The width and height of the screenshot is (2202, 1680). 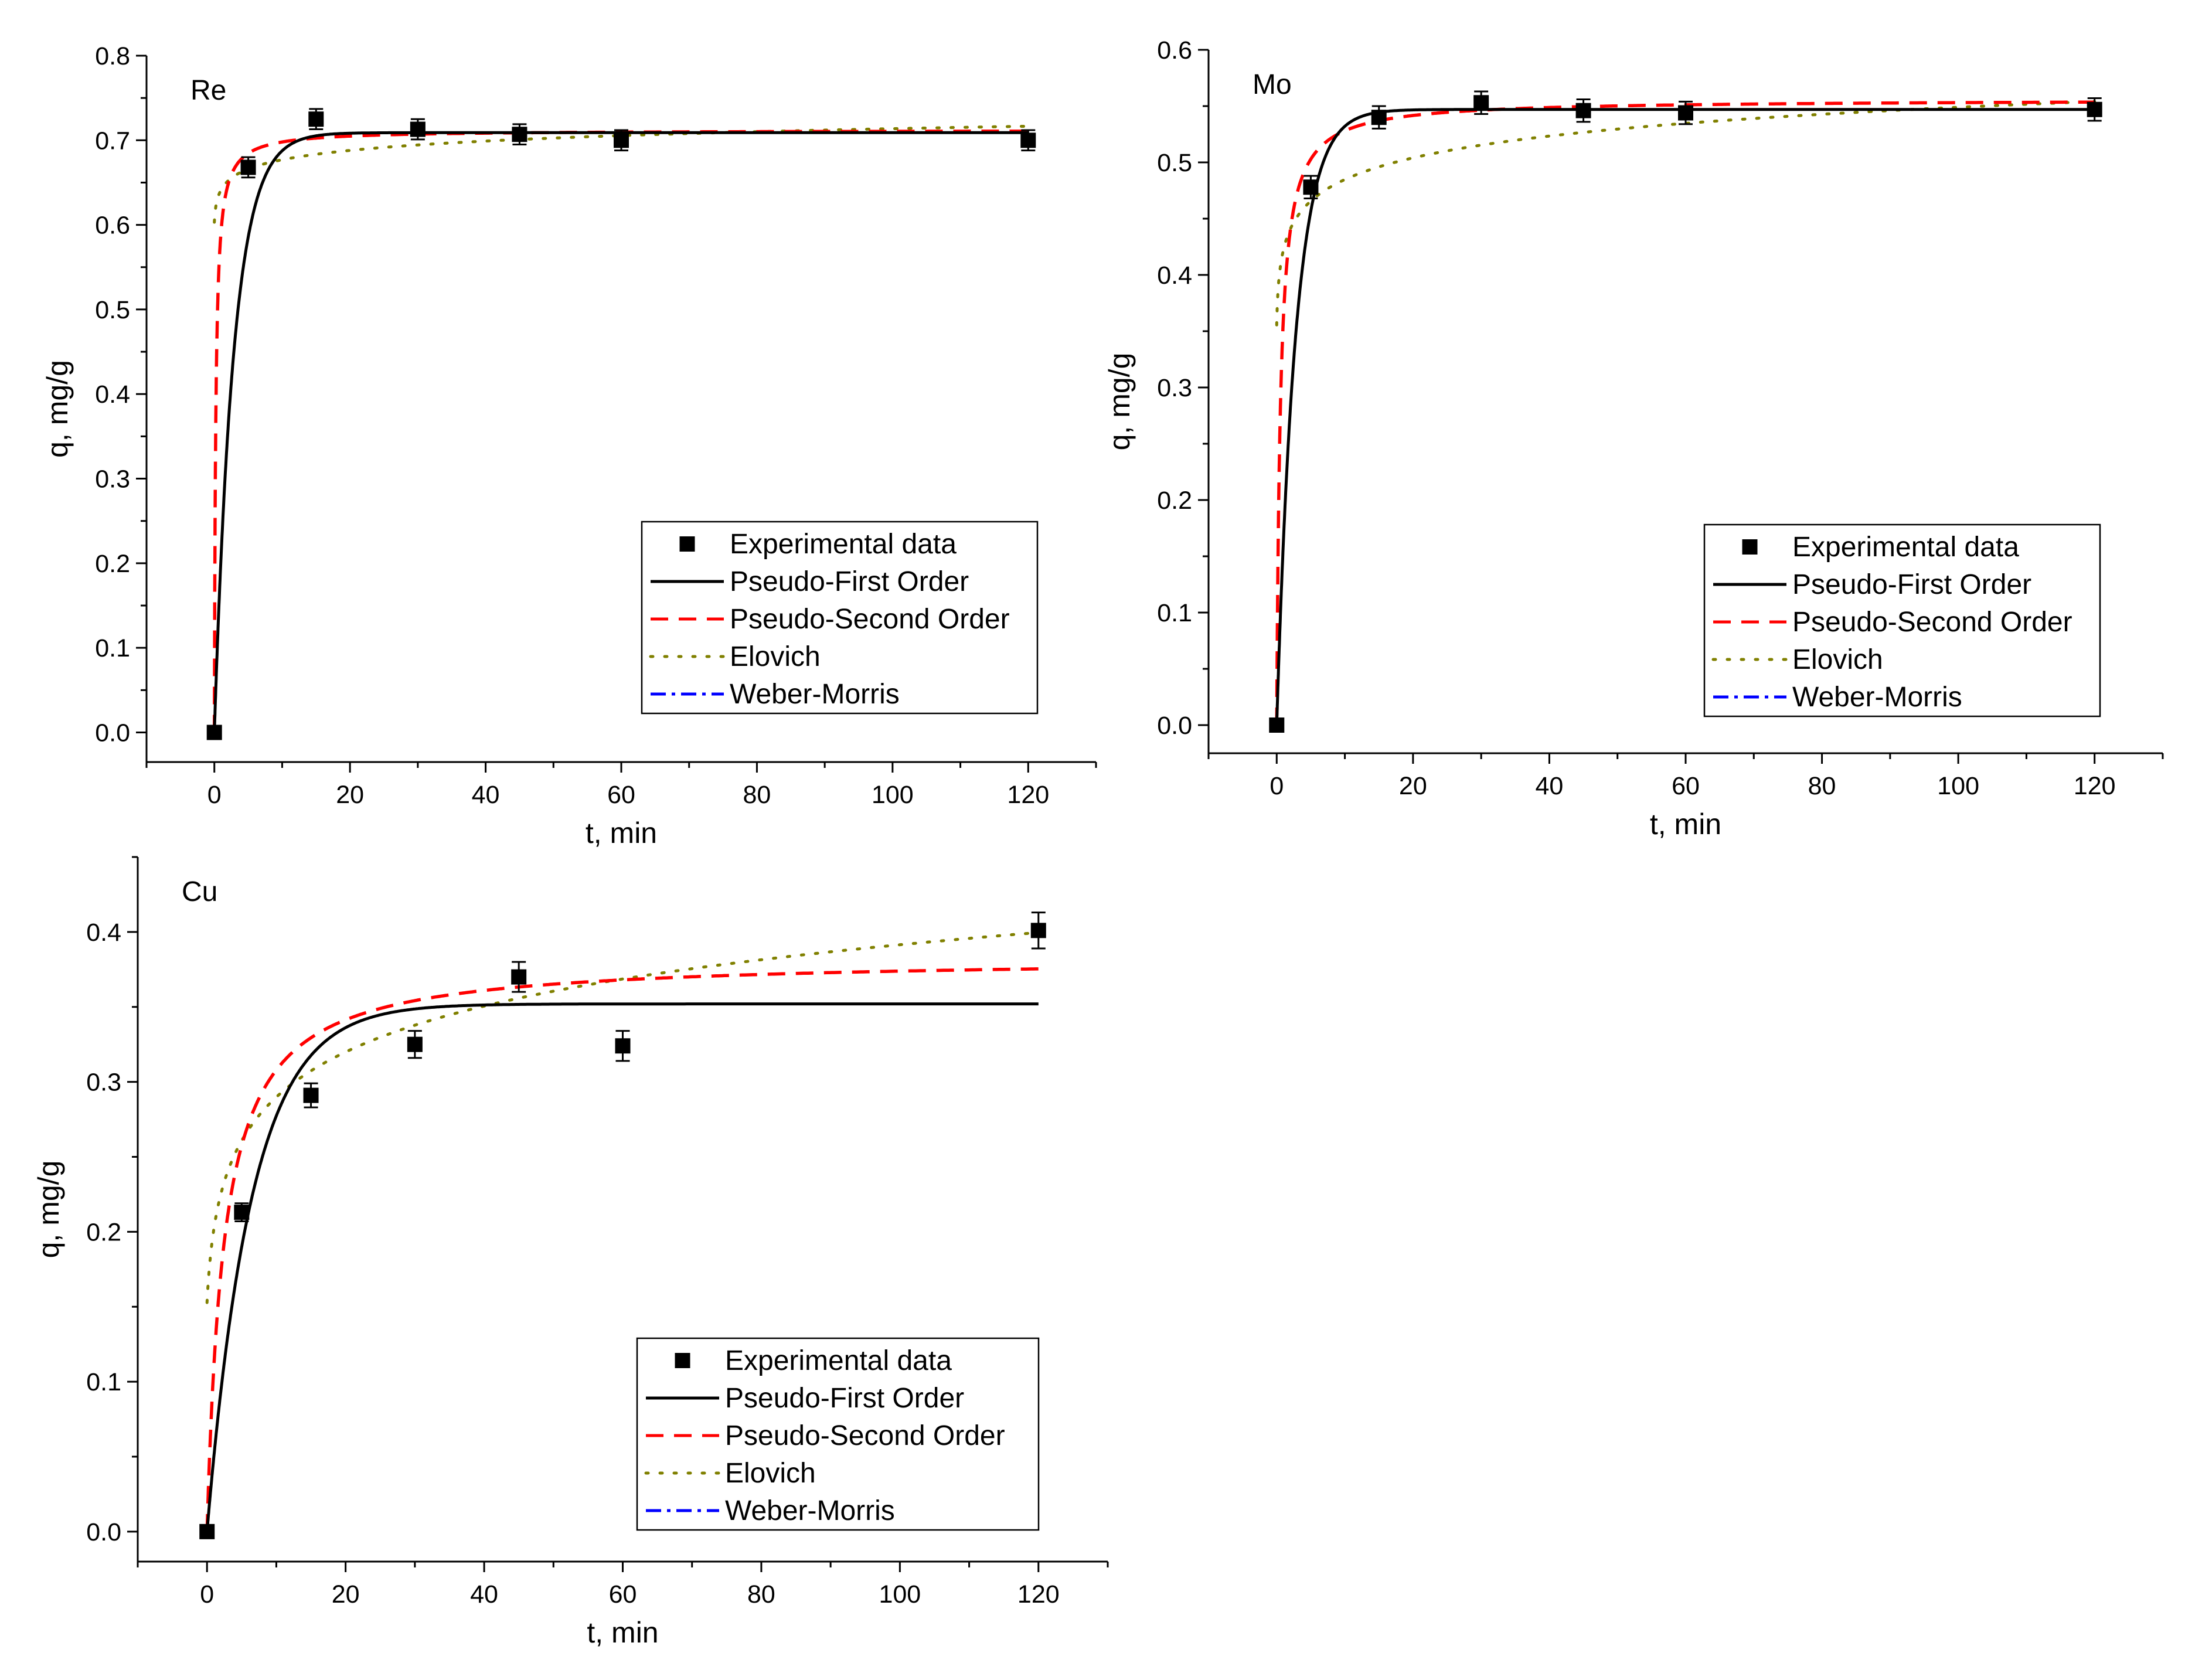 What do you see at coordinates (1273, 84) in the screenshot?
I see `panel-label: Mo` at bounding box center [1273, 84].